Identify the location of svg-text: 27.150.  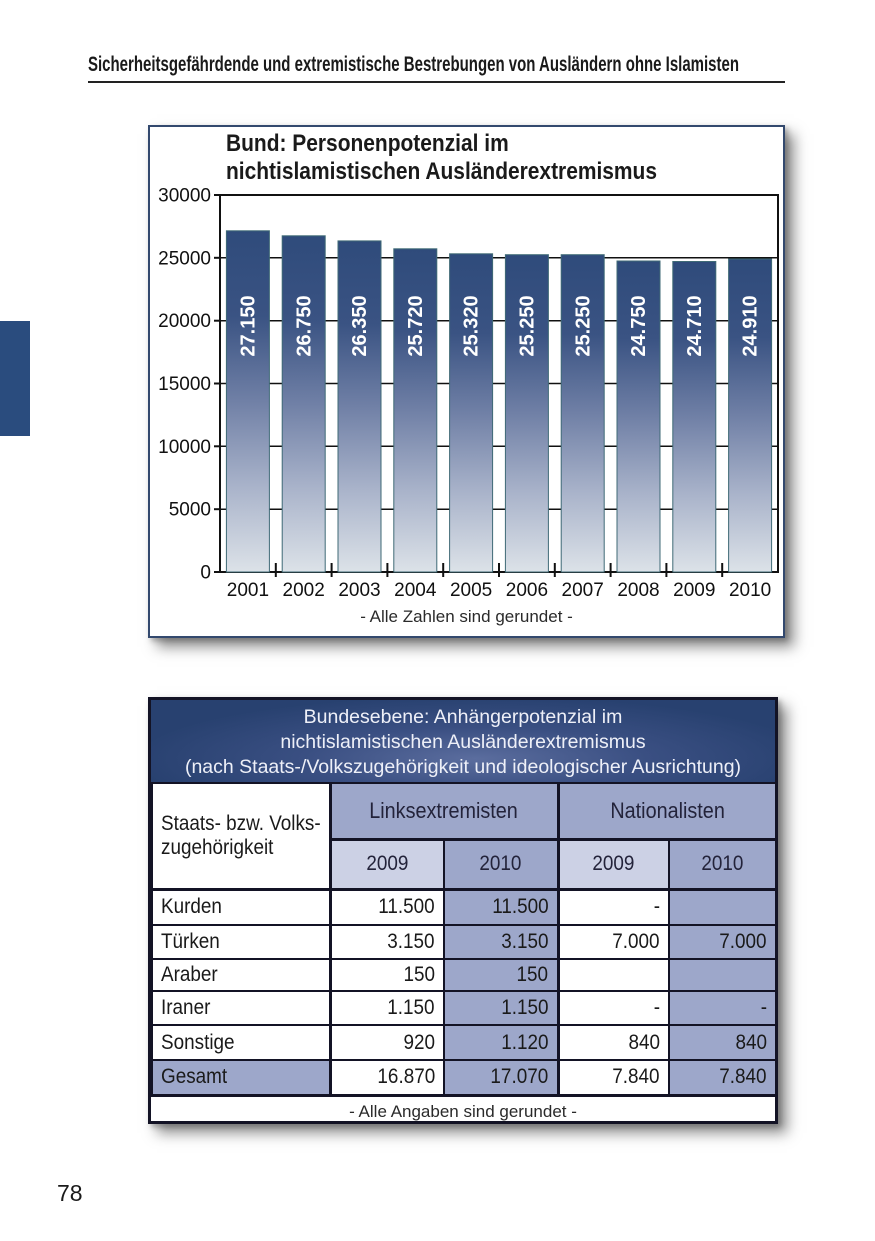
(249, 325).